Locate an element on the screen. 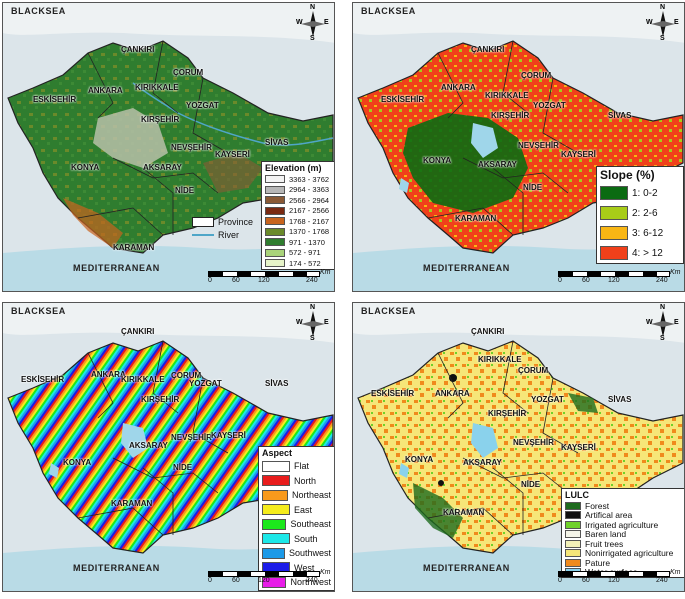 This screenshot has width=685, height=599. compass-rose-icon is located at coordinates (663, 24).